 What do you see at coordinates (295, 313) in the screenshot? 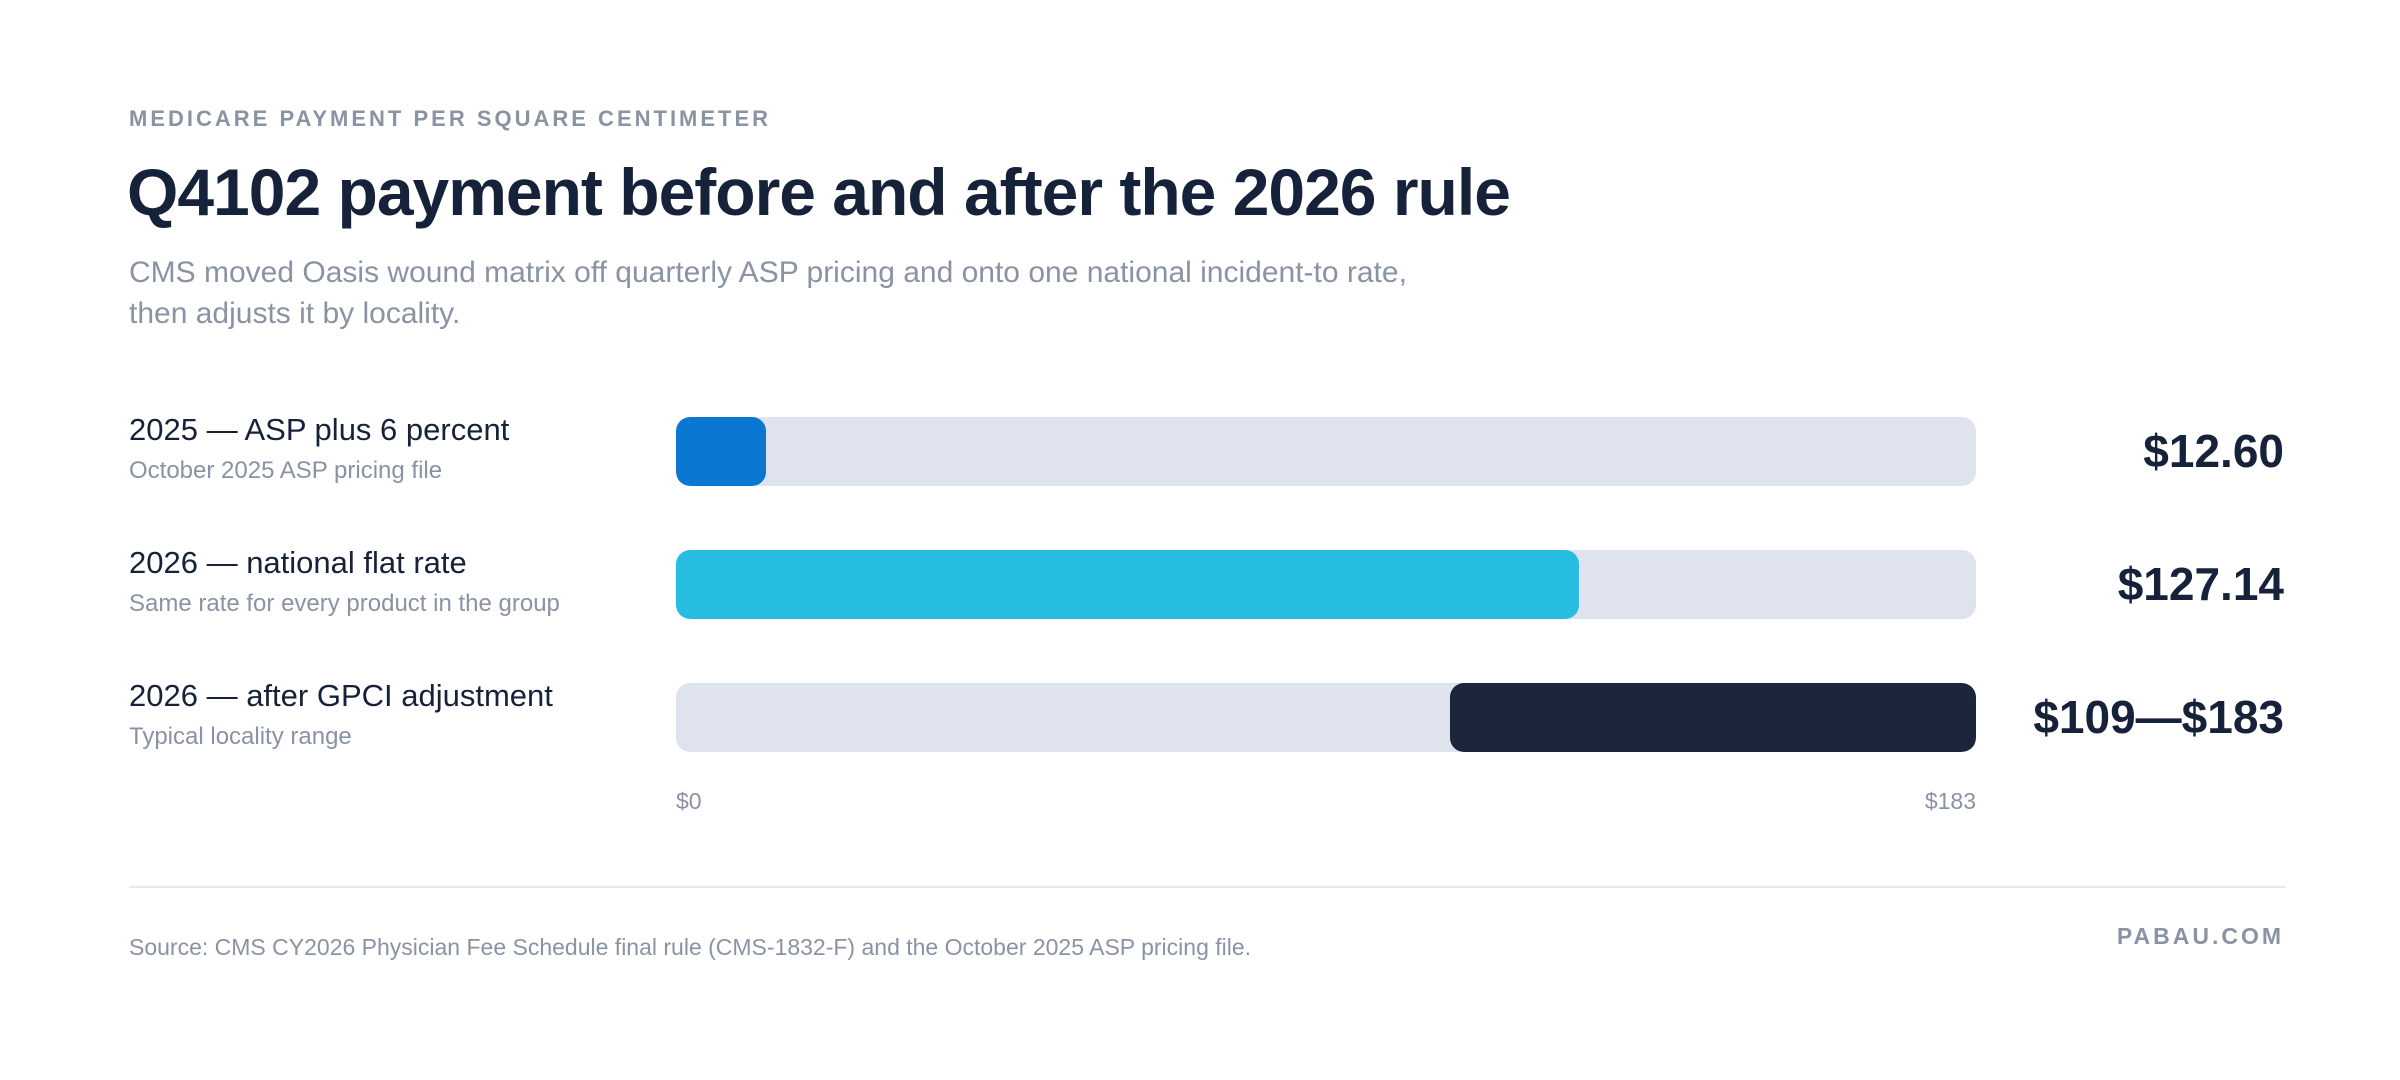
I see `subtitle-line-2: then adjusts it by locality.` at bounding box center [295, 313].